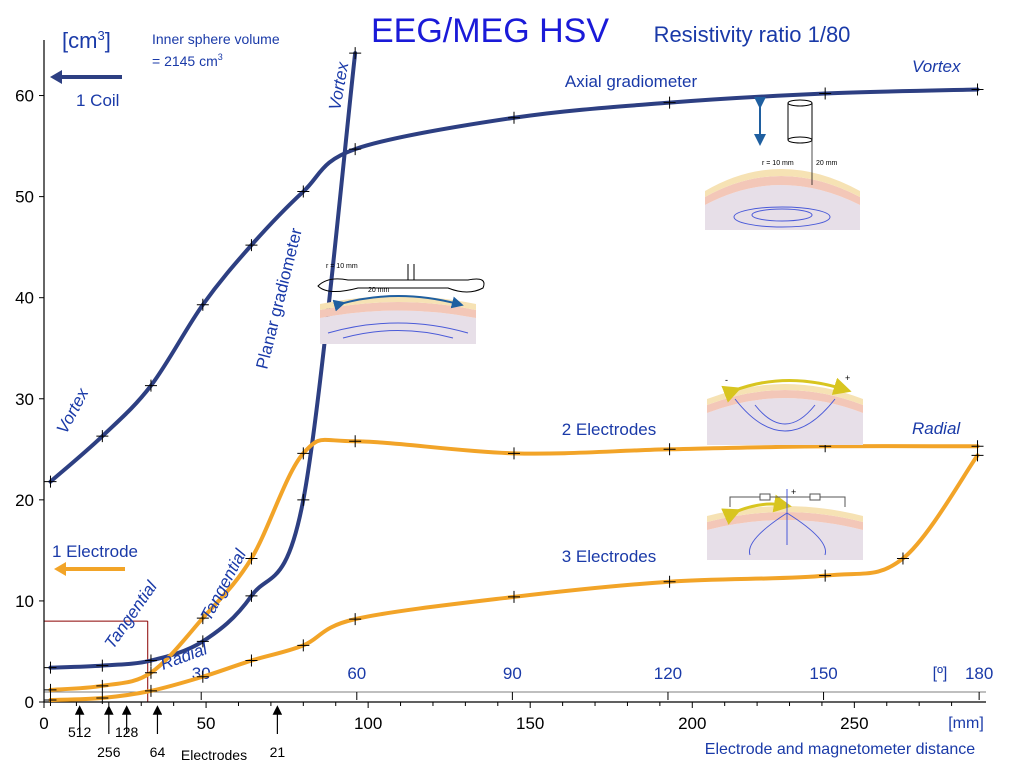  I want to click on electrode-counts: 512 256 128 64 21, so click(177, 732).